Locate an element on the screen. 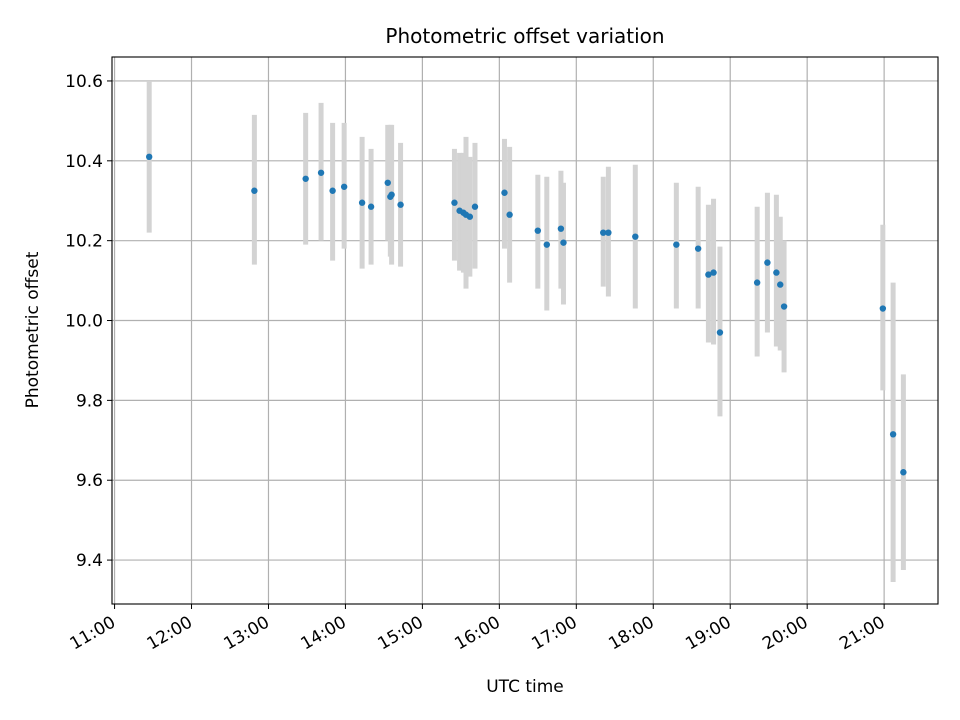 This screenshot has width=960, height=720. x-tick-label: 19:00 is located at coordinates (708, 633).